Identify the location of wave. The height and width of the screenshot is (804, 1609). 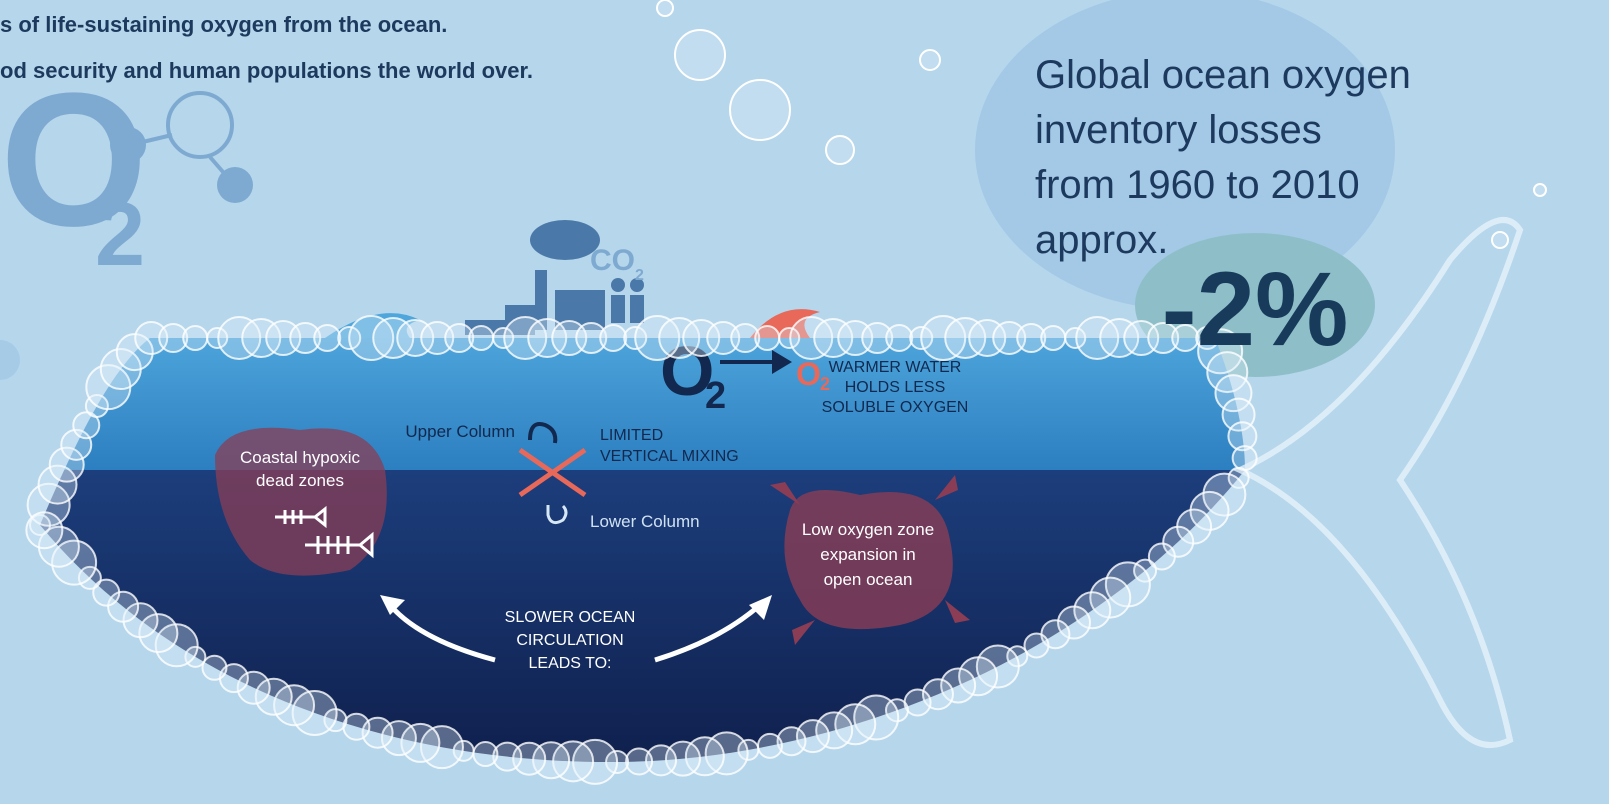
(372, 325).